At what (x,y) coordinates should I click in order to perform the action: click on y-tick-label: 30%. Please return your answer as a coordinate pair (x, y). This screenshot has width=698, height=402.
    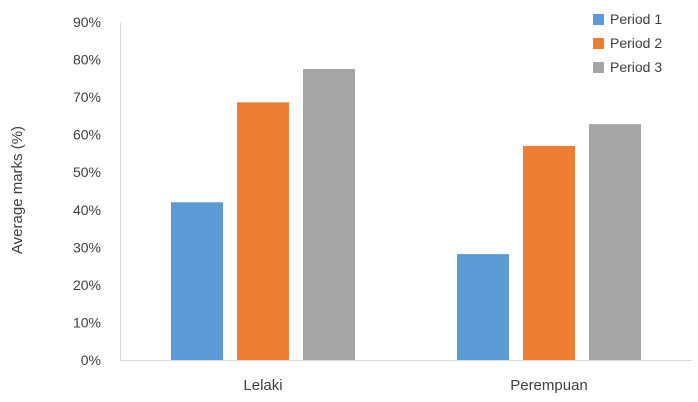
    Looking at the image, I should click on (87, 247).